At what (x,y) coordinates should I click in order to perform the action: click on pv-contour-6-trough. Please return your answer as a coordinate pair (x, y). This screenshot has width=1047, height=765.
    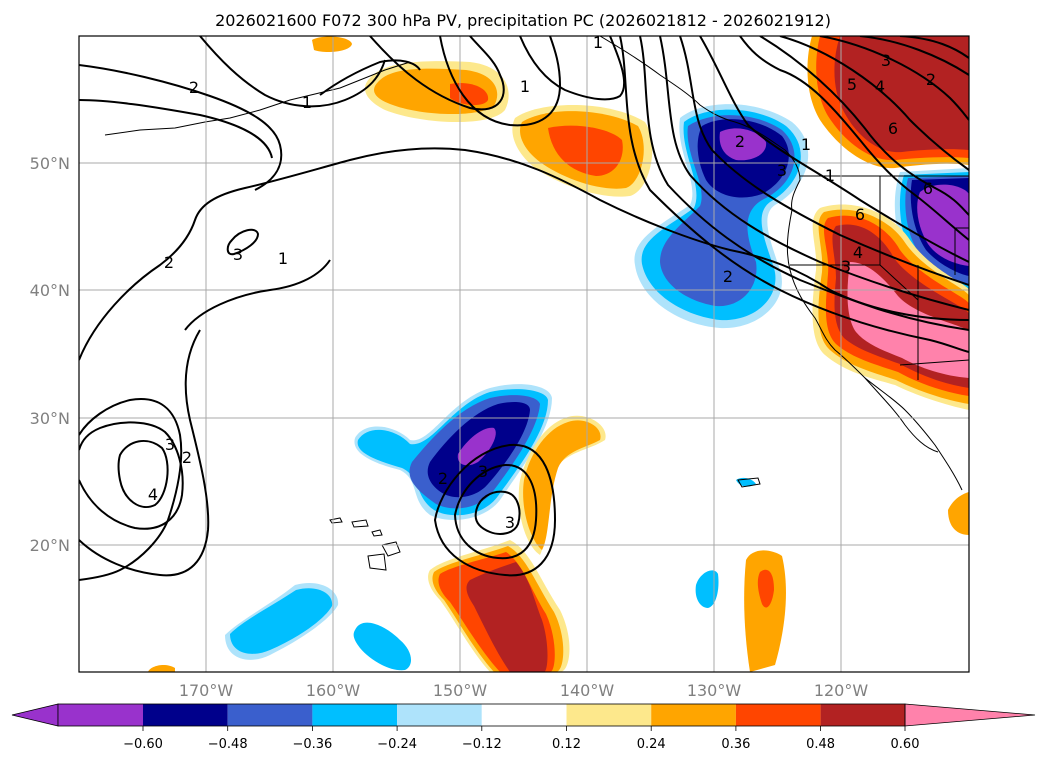
    Looking at the image, I should click on (834, 149).